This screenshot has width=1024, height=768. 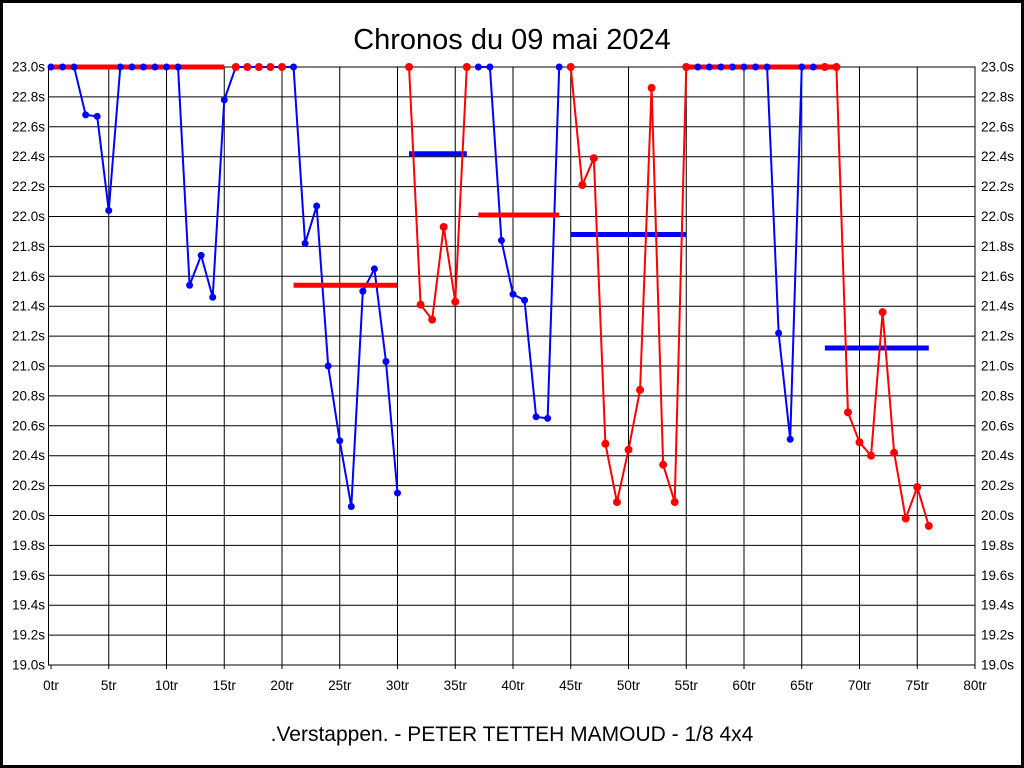 I want to click on y-tick-label-left: 23.0s, so click(x=28, y=67).